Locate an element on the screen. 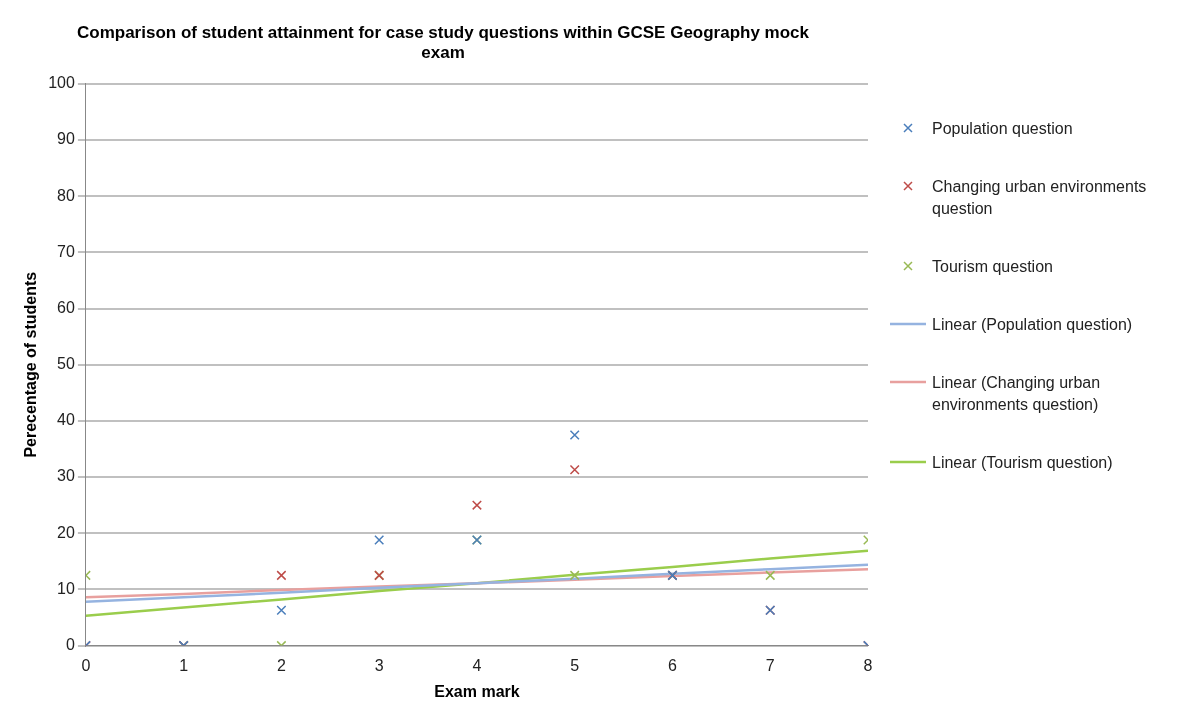 The width and height of the screenshot is (1178, 719). y-tick-label: 0 is located at coordinates (70, 645).